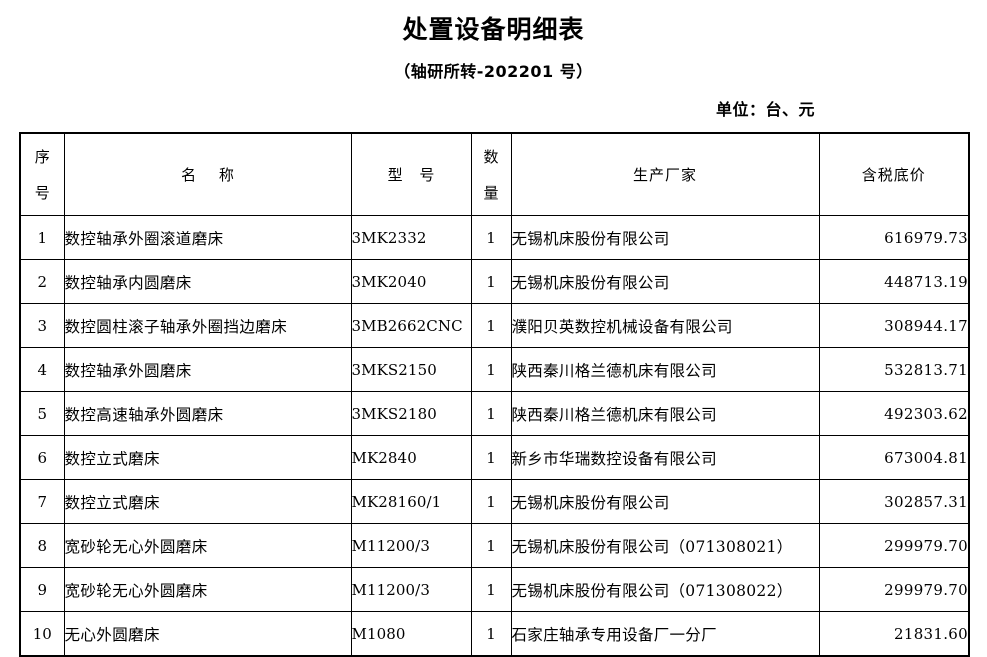 Image resolution: width=987 pixels, height=657 pixels. I want to click on cell-name: 数控轴承内圆磨床, so click(207, 281).